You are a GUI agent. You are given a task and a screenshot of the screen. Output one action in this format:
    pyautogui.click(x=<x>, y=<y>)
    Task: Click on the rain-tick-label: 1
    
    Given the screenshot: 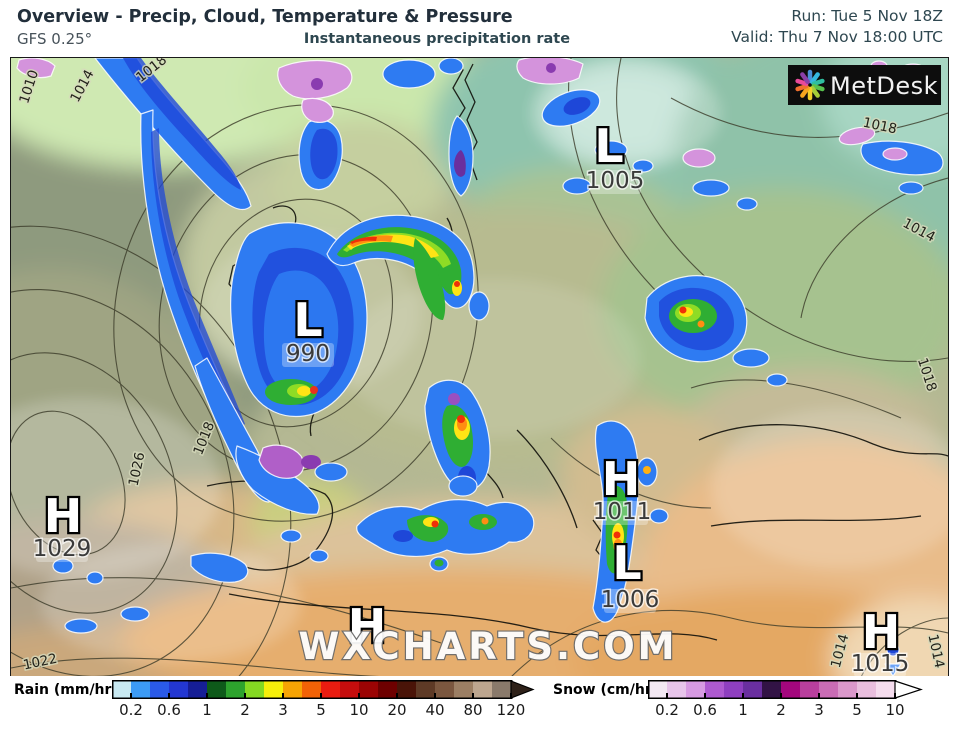 What is the action you would take?
    pyautogui.click(x=207, y=710)
    